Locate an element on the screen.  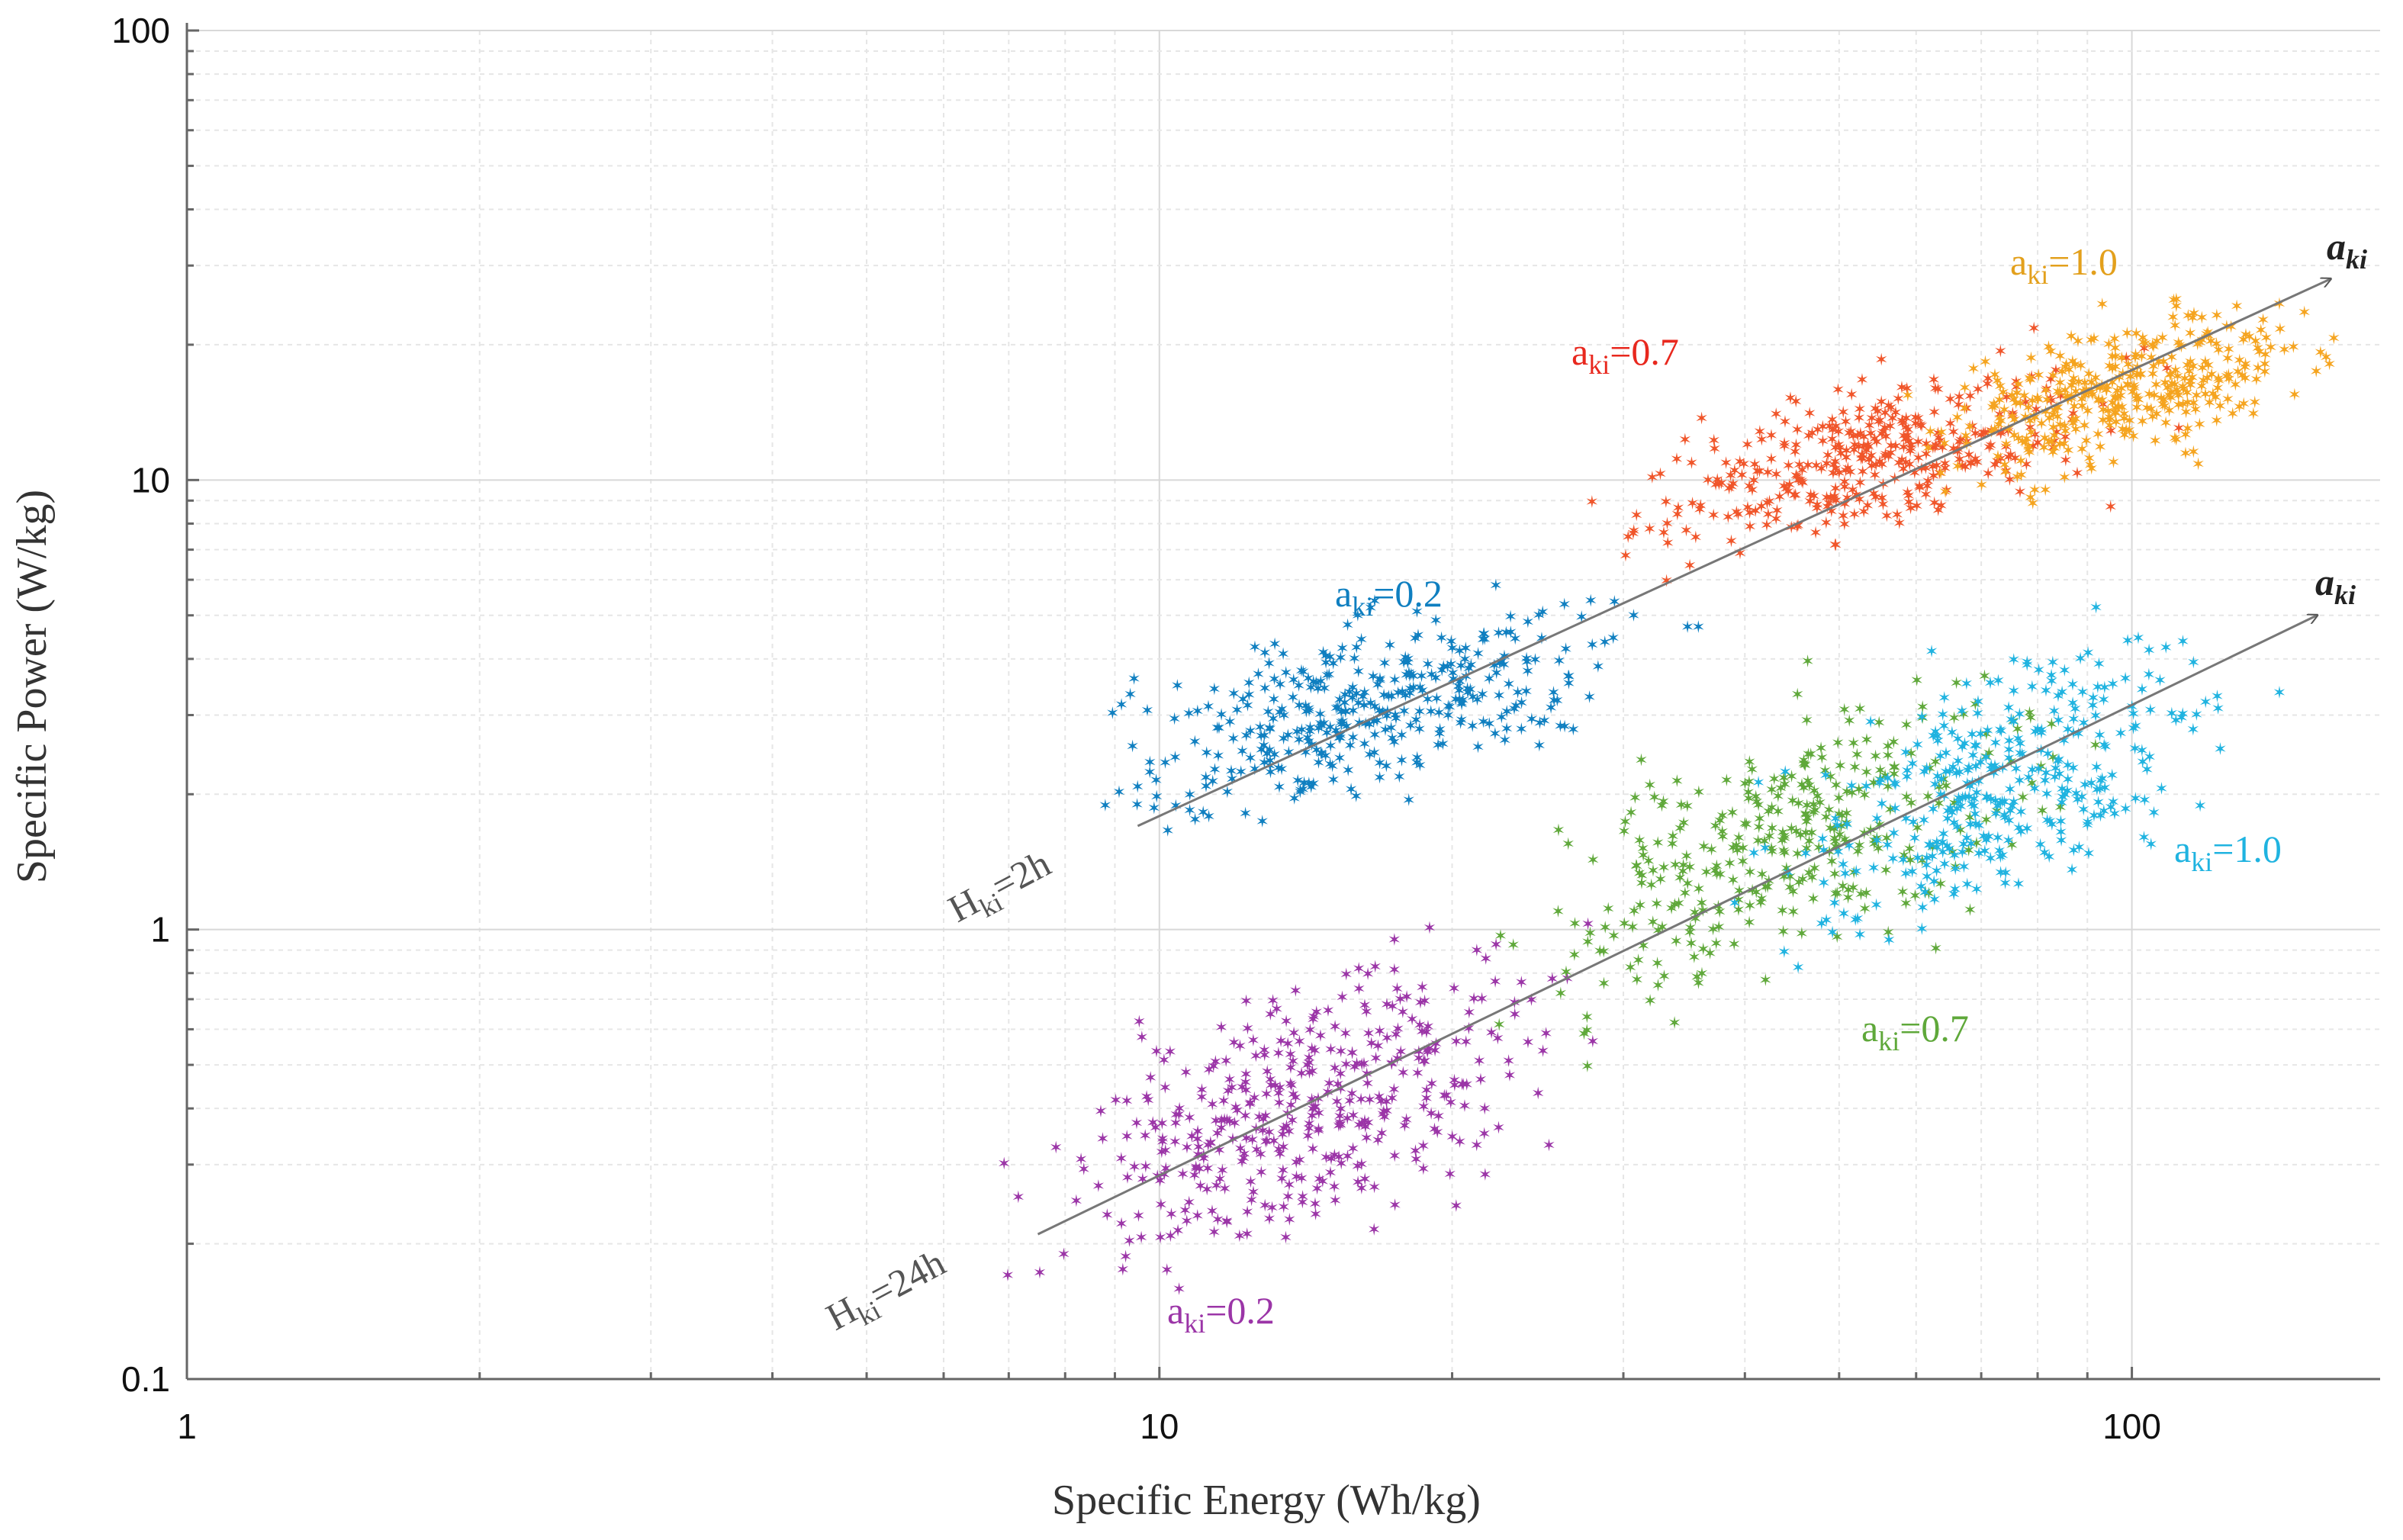
cluster-label: aki=0.2 is located at coordinates (1389, 597).